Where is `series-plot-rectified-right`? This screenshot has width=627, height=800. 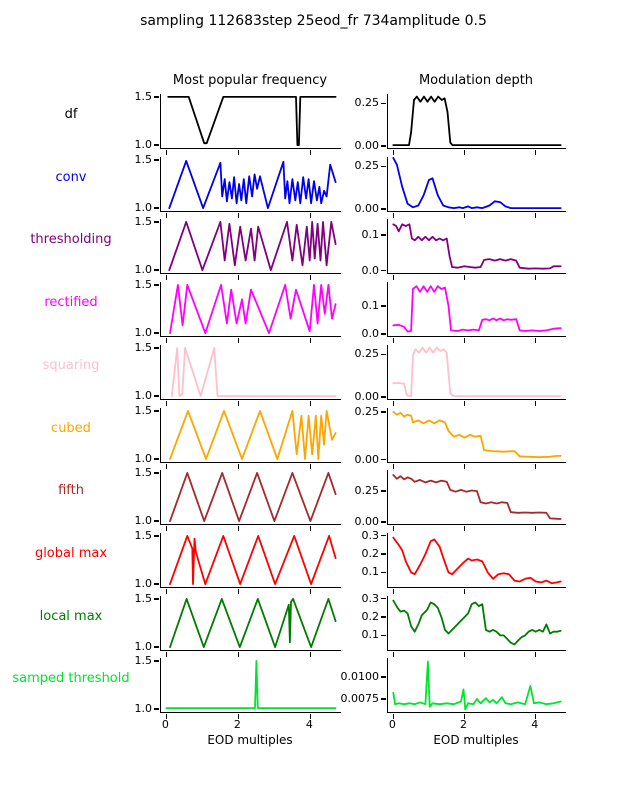 series-plot-rectified-right is located at coordinates (477, 309).